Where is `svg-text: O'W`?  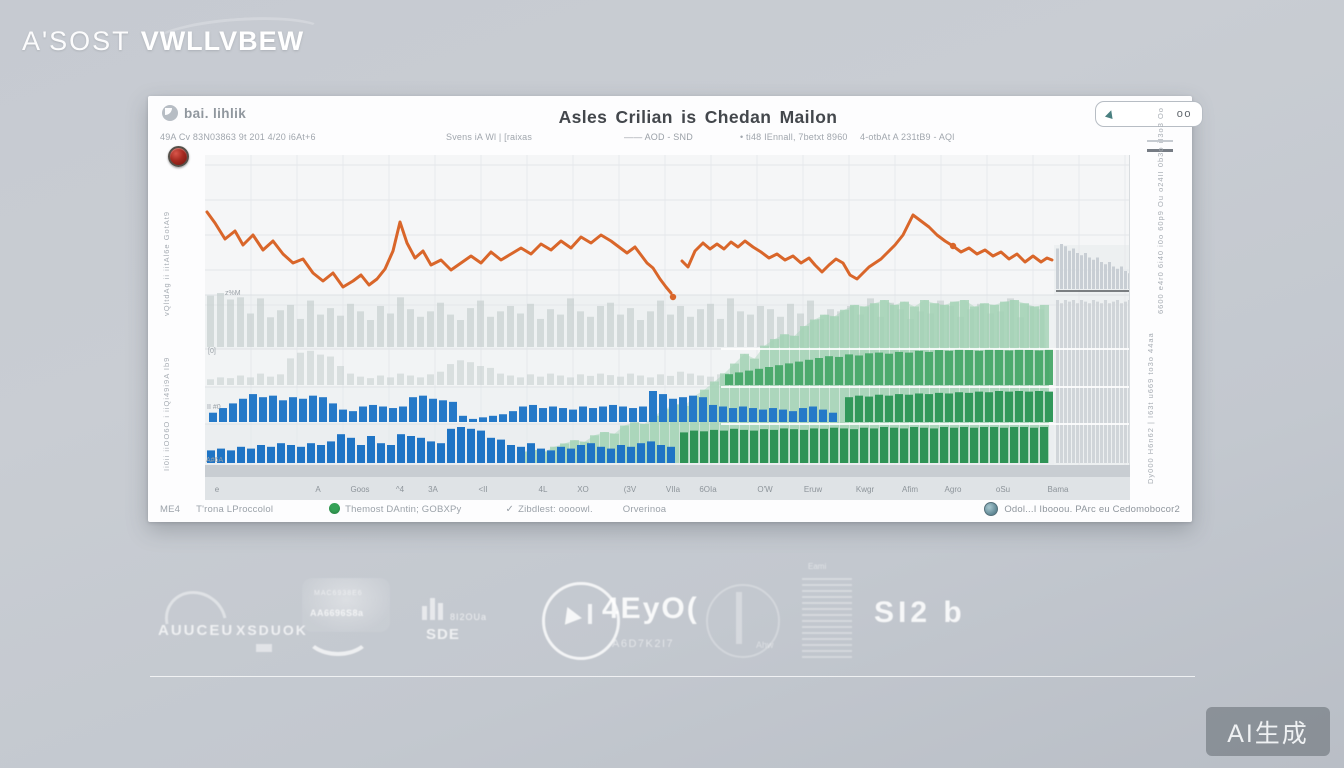 svg-text: O'W is located at coordinates (765, 489).